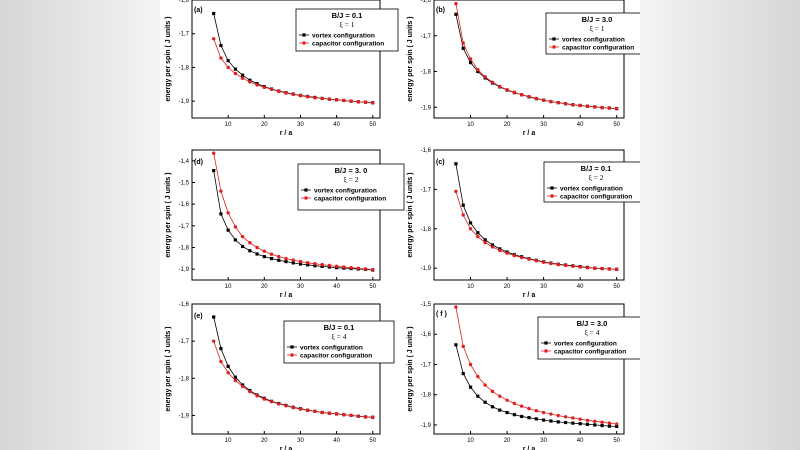  What do you see at coordinates (168, 214) in the screenshot?
I see `y-axis-title: energy per spin ( J units )` at bounding box center [168, 214].